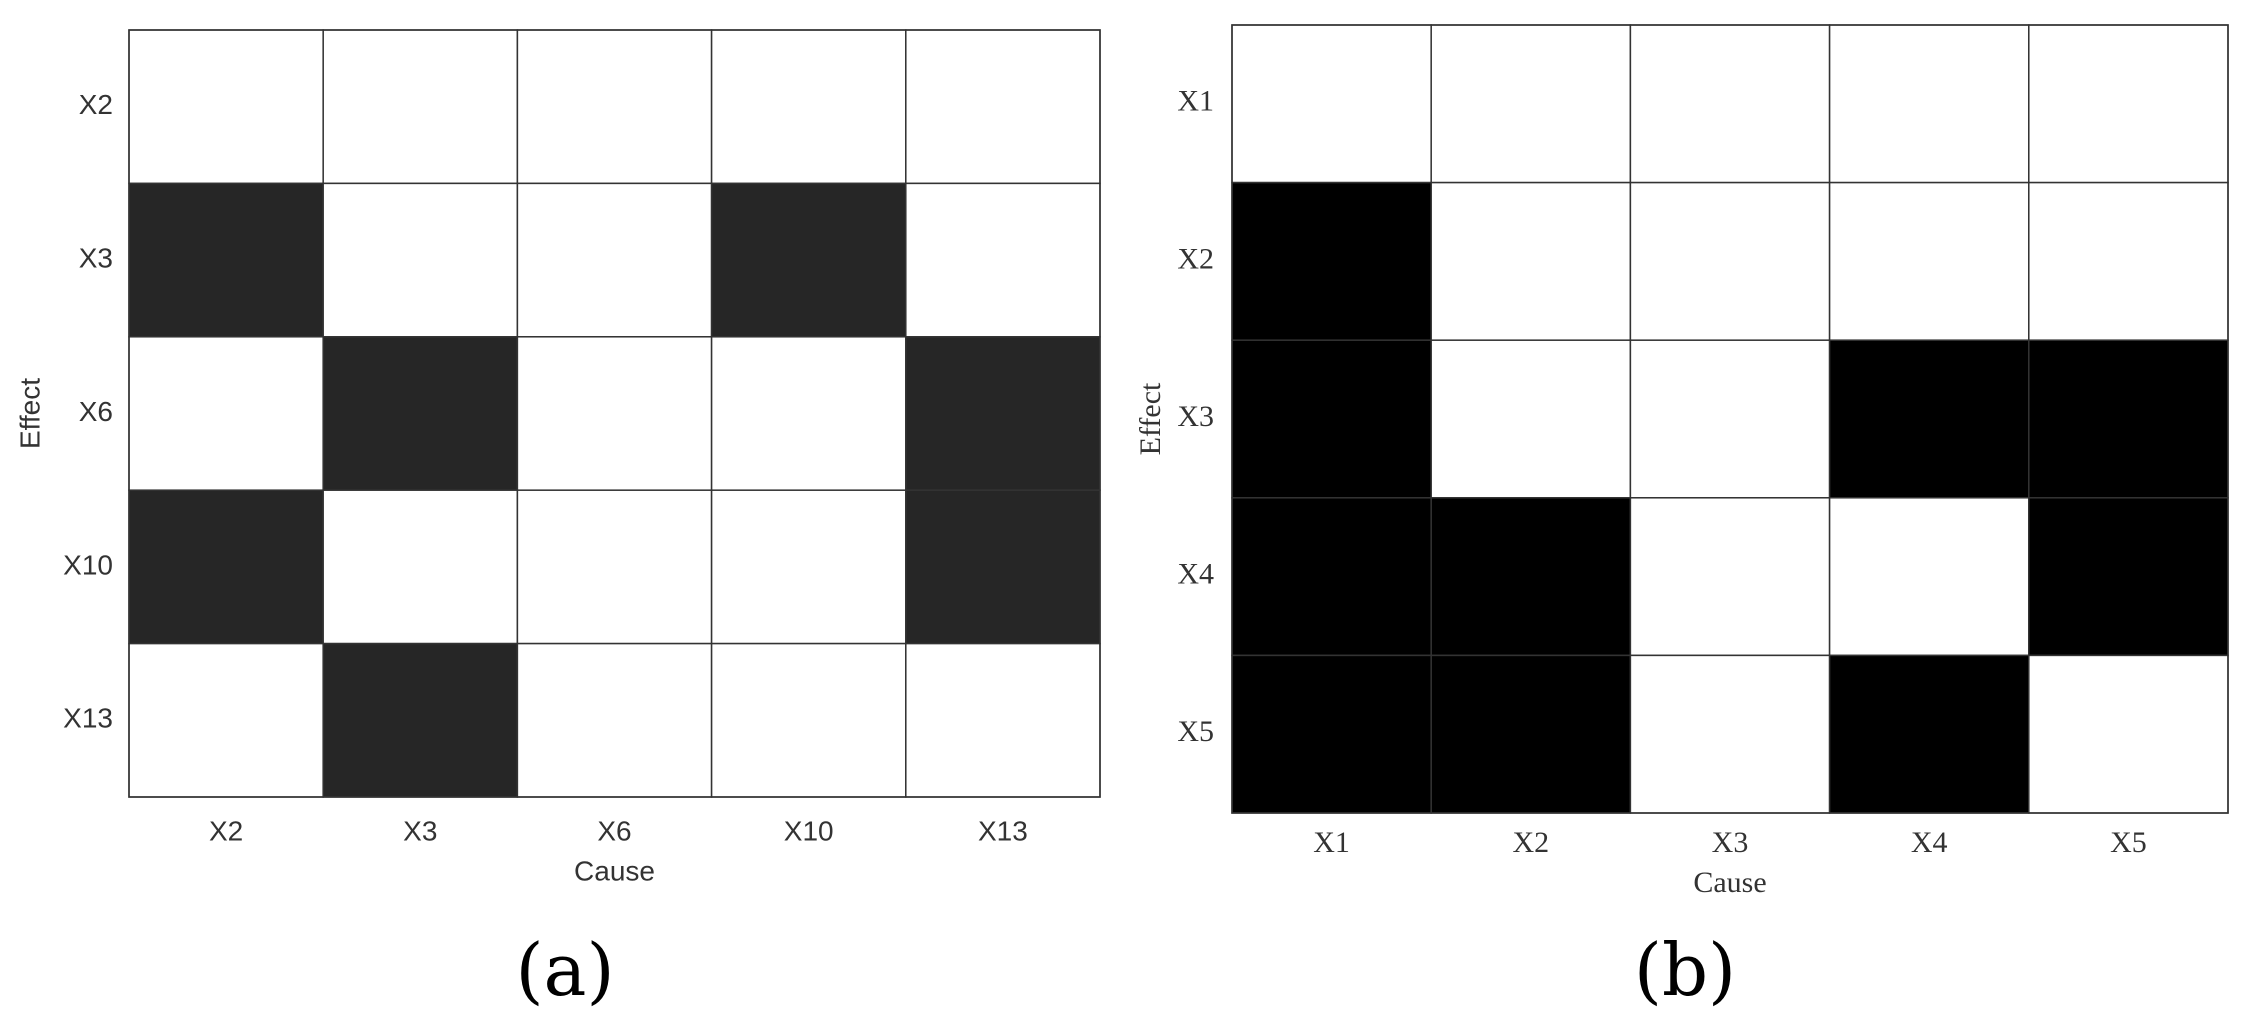  What do you see at coordinates (1195, 573) in the screenshot?
I see `y-tick-label: X4` at bounding box center [1195, 573].